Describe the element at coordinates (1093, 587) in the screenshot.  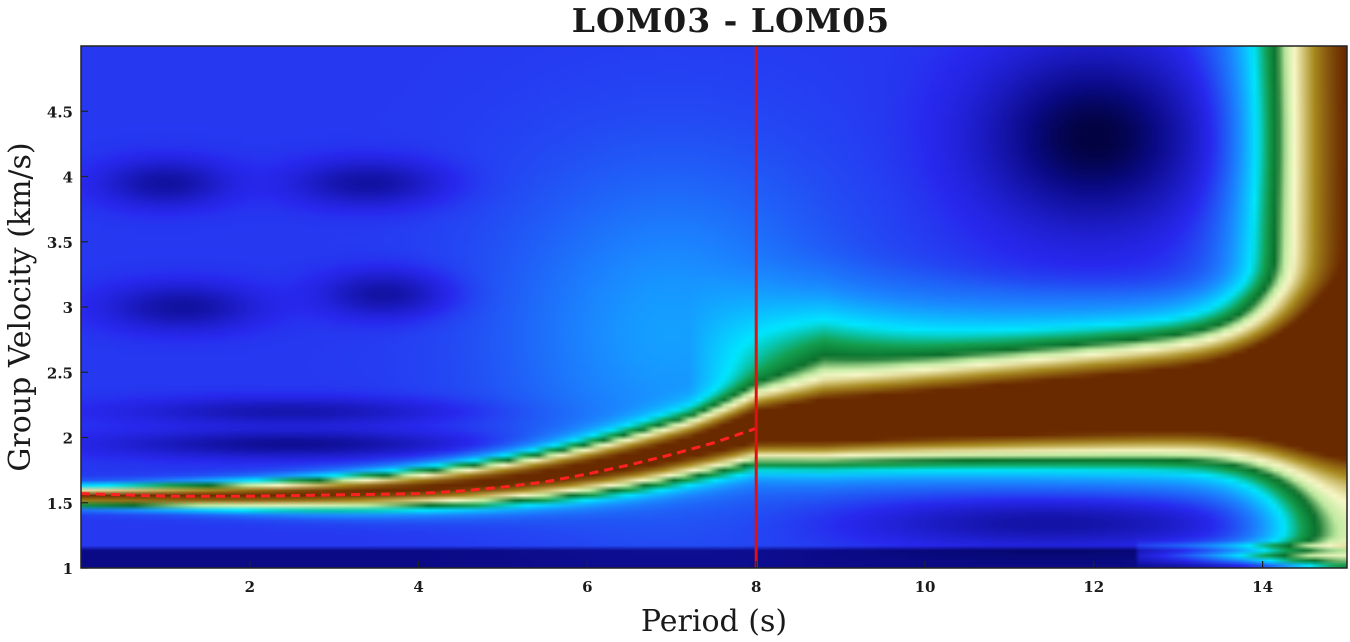
I see `x-tick-label: 12` at that location.